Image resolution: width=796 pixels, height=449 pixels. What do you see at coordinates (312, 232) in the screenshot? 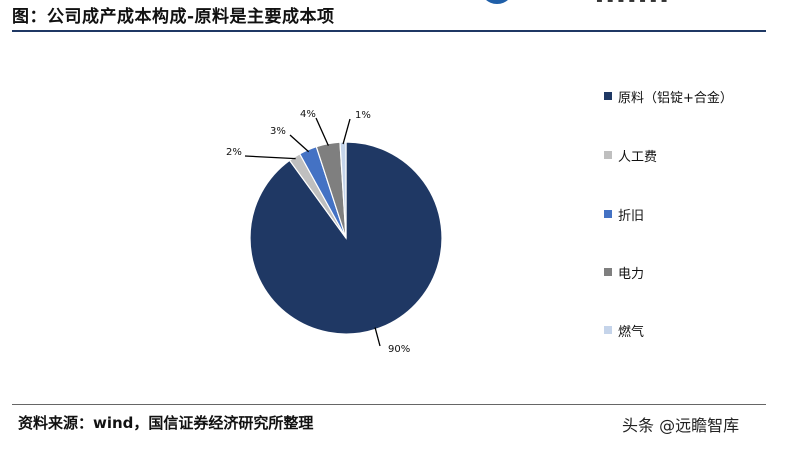
I see `leader-lines` at bounding box center [312, 232].